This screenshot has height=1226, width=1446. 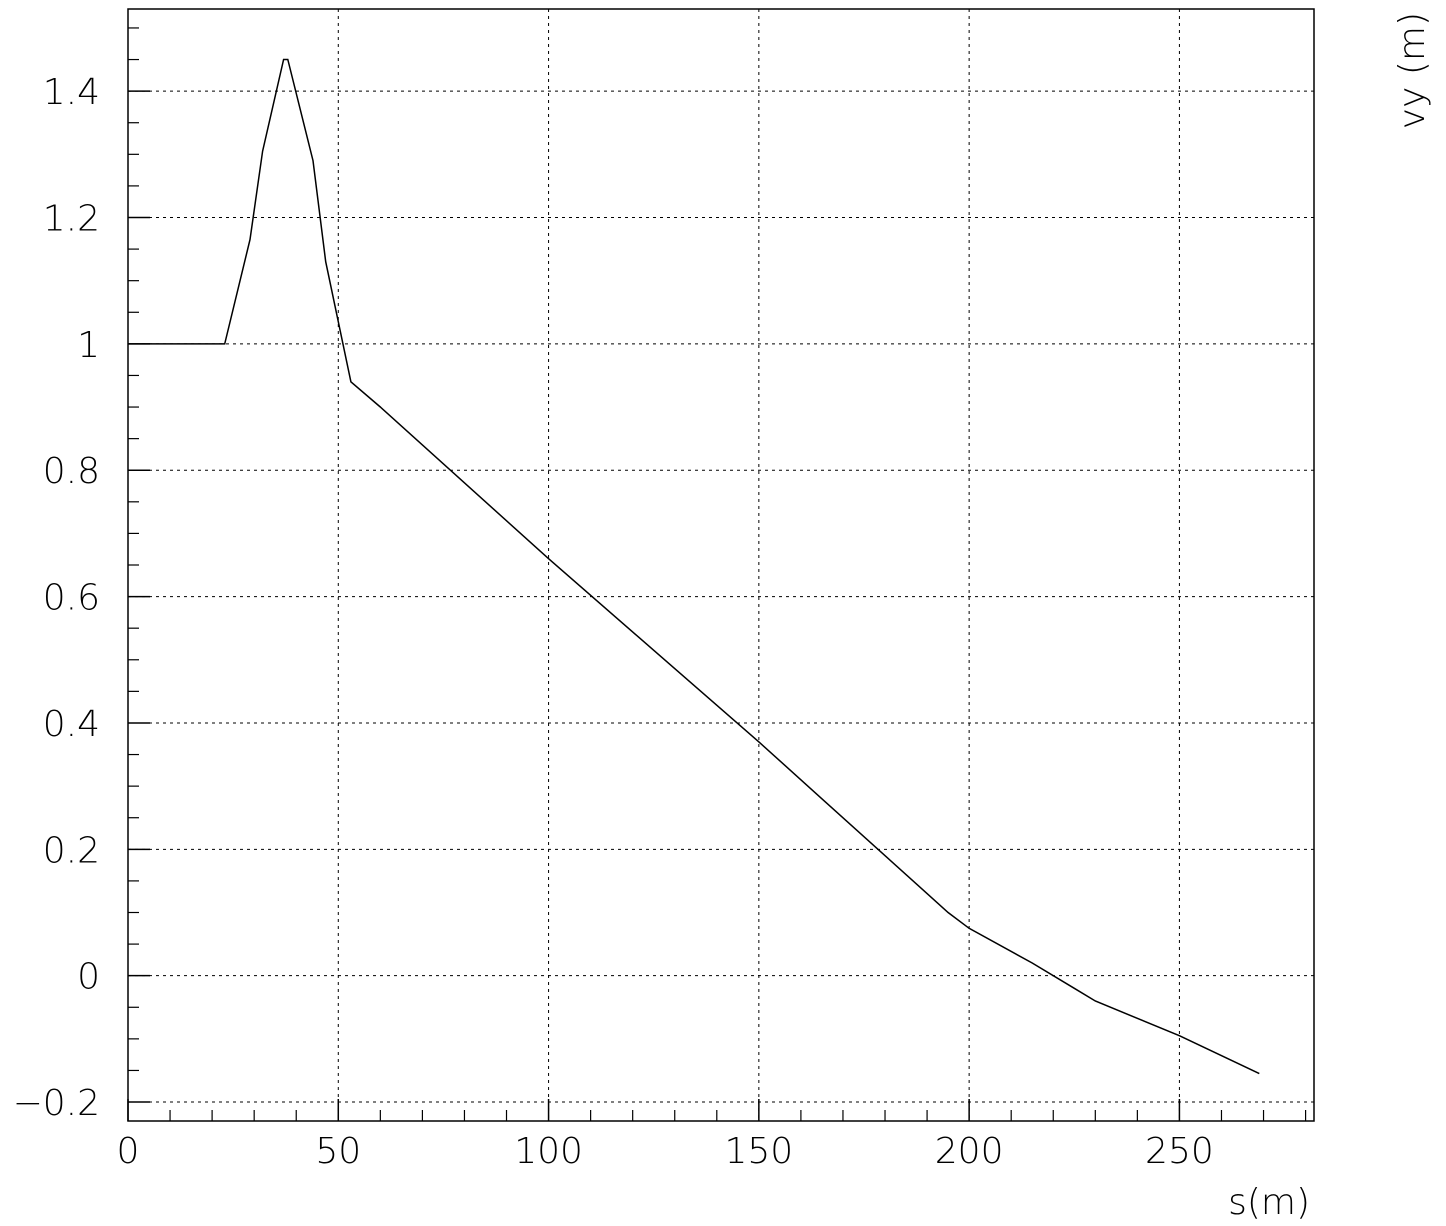 What do you see at coordinates (969, 1151) in the screenshot?
I see `x-tick-label: 200` at bounding box center [969, 1151].